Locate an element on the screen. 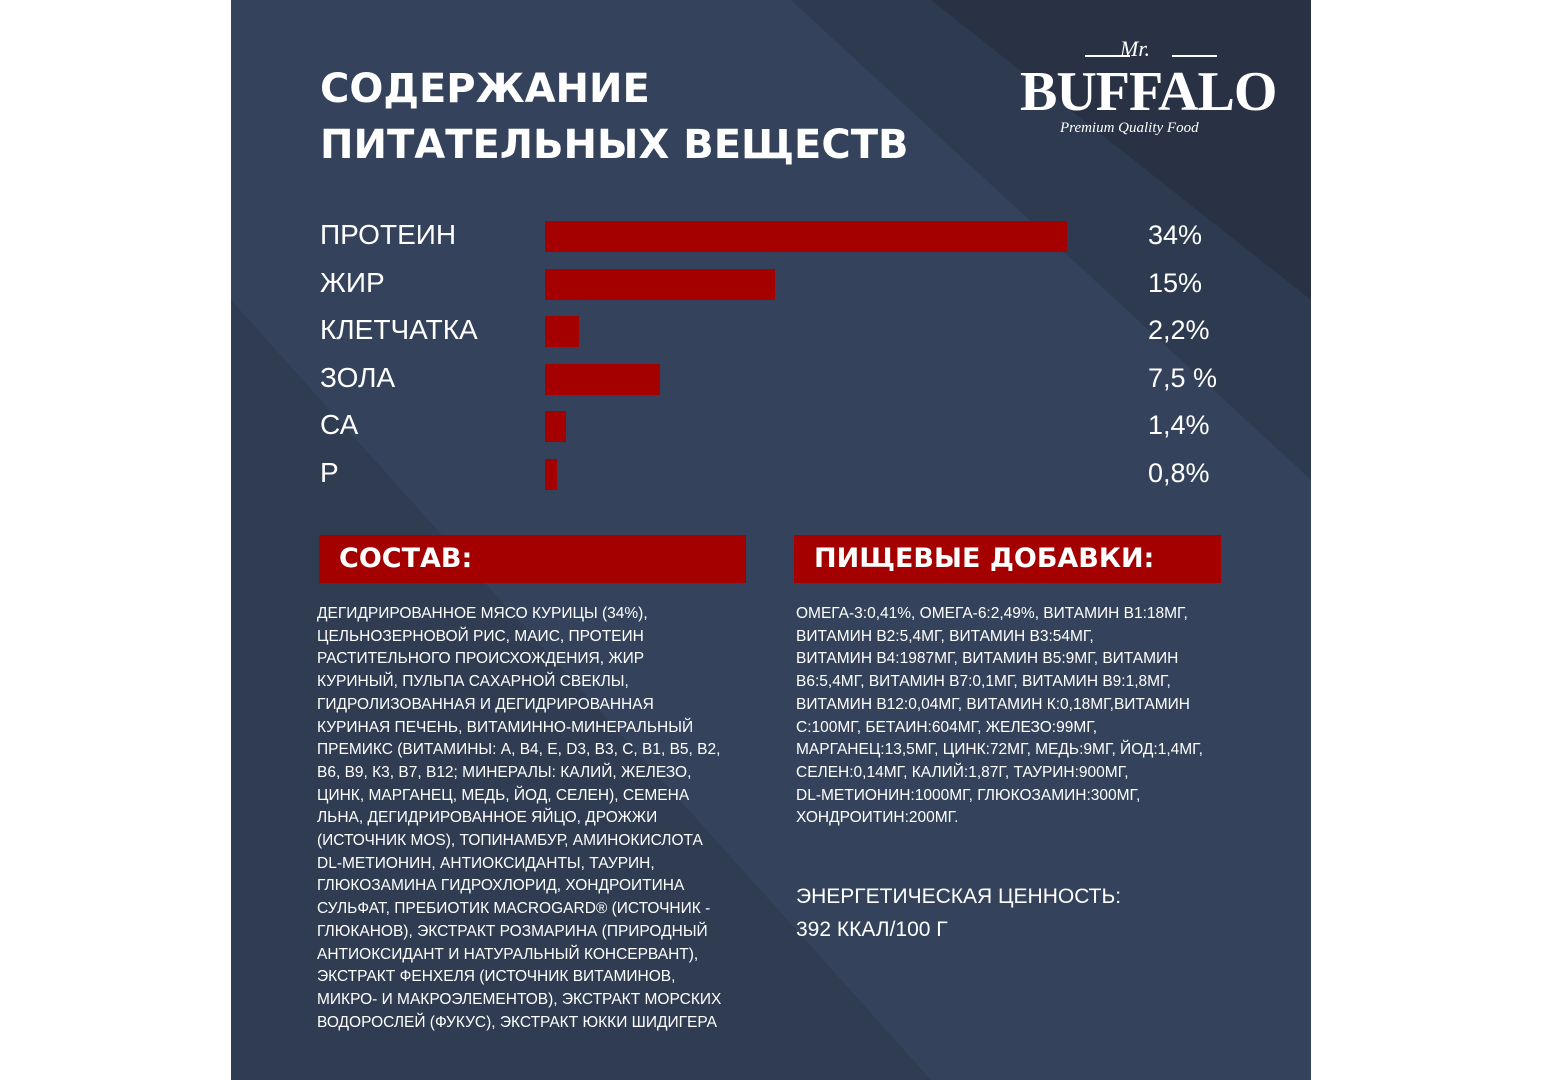 This screenshot has width=1543, height=1080. value-label: 34% is located at coordinates (1175, 235).